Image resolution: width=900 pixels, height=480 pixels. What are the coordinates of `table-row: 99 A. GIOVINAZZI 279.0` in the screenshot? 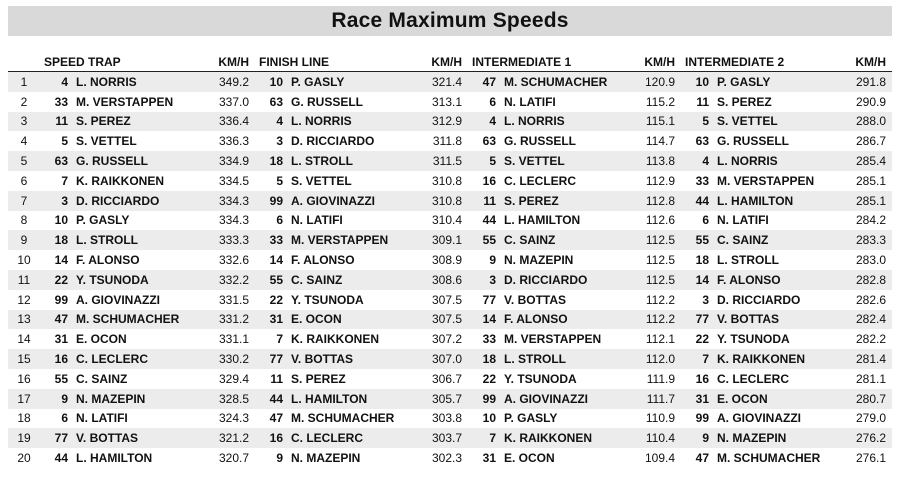 It's located at (786, 419).